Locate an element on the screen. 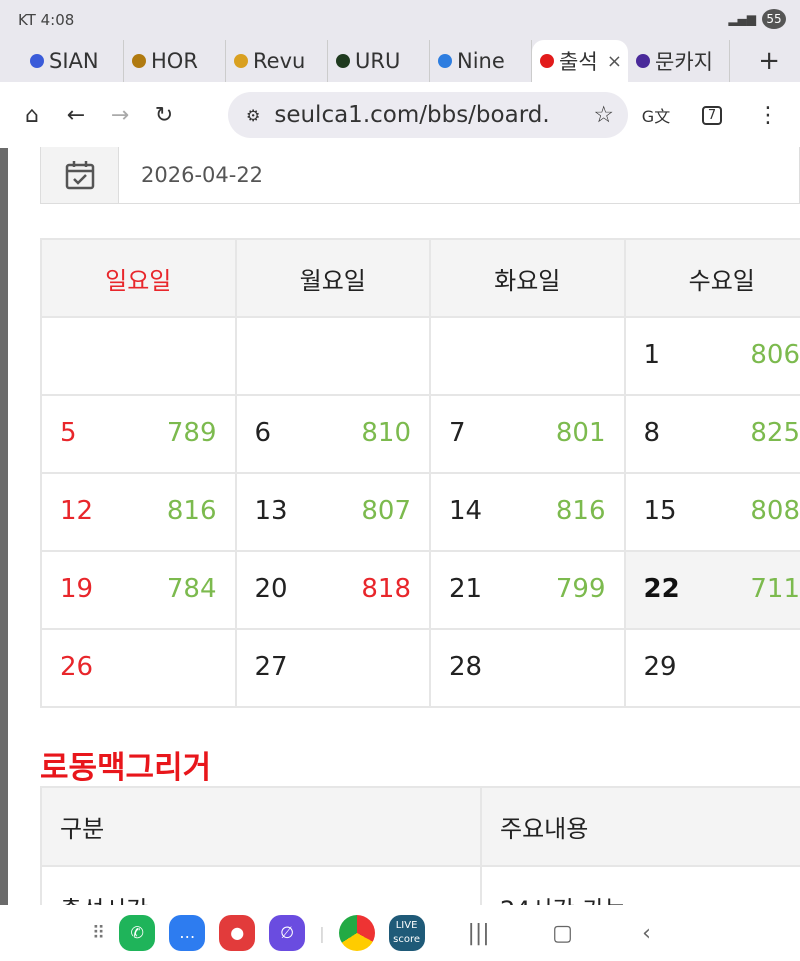 This screenshot has height=961, width=800. day-number: 6 is located at coordinates (263, 433).